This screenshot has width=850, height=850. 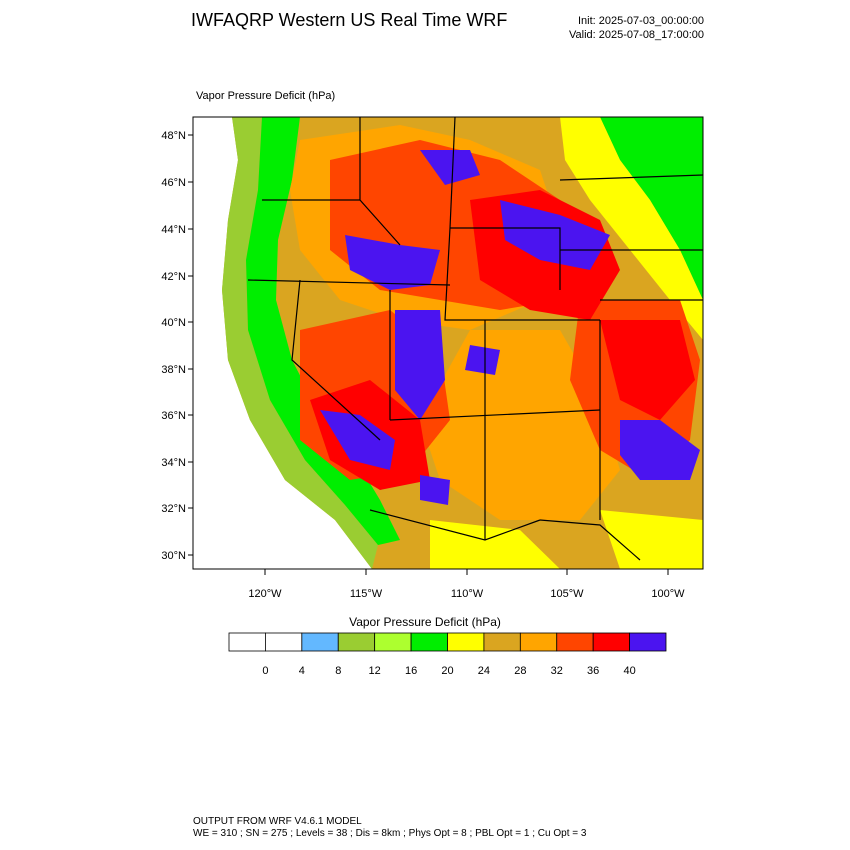 What do you see at coordinates (467, 594) in the screenshot?
I see `lon-tick-label: 110°W` at bounding box center [467, 594].